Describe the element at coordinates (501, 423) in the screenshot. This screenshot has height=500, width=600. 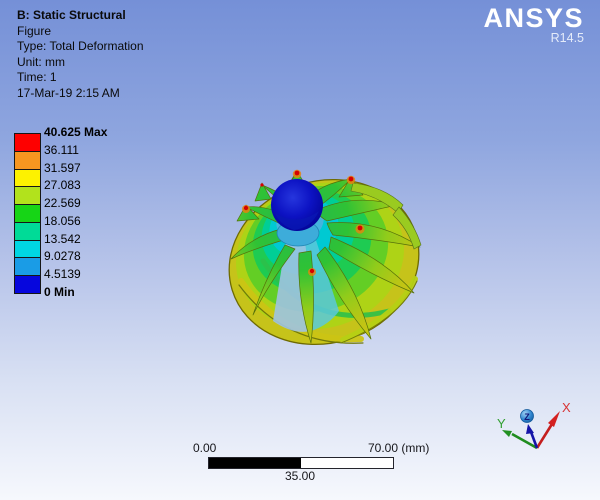
I see `triad-y-label: Y` at that location.